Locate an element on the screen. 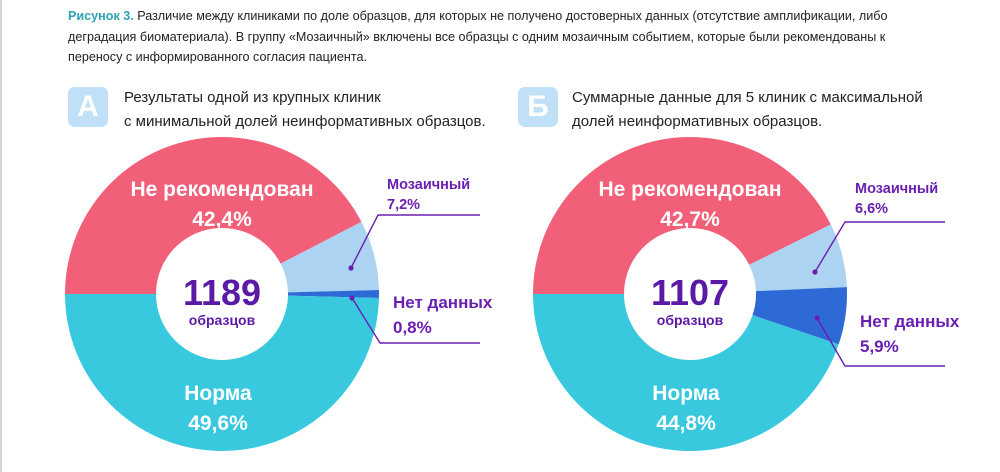 The image size is (1000, 472). chart-a-slice-not-recommended is located at coordinates (213, 215).